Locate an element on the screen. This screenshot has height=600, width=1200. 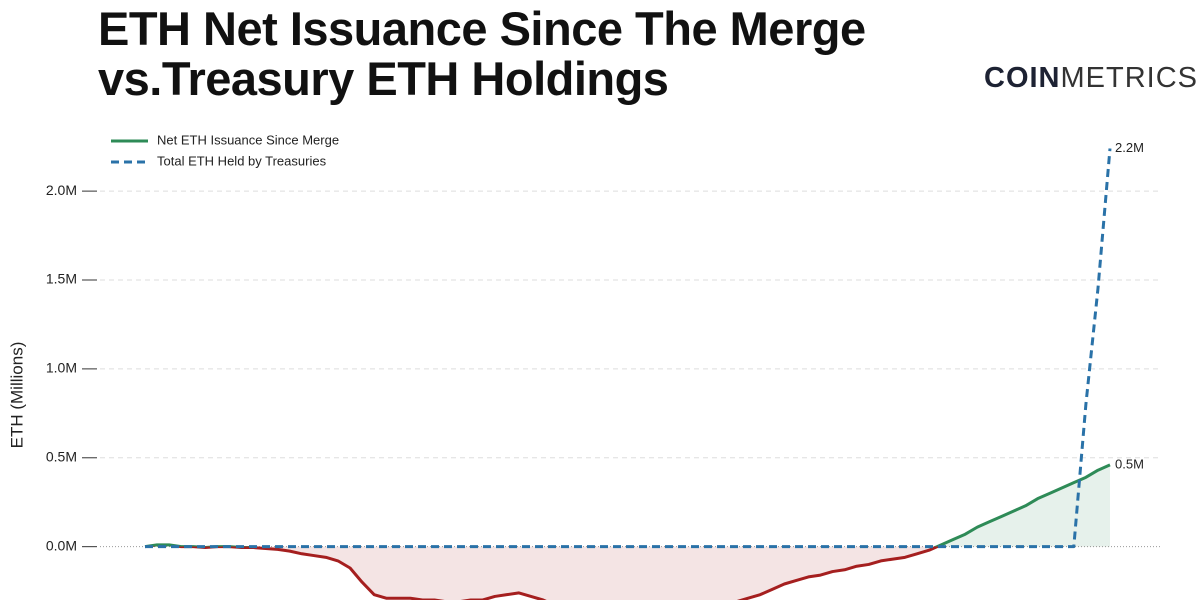
y-tick-label: 0.5M is located at coordinates (61, 456).